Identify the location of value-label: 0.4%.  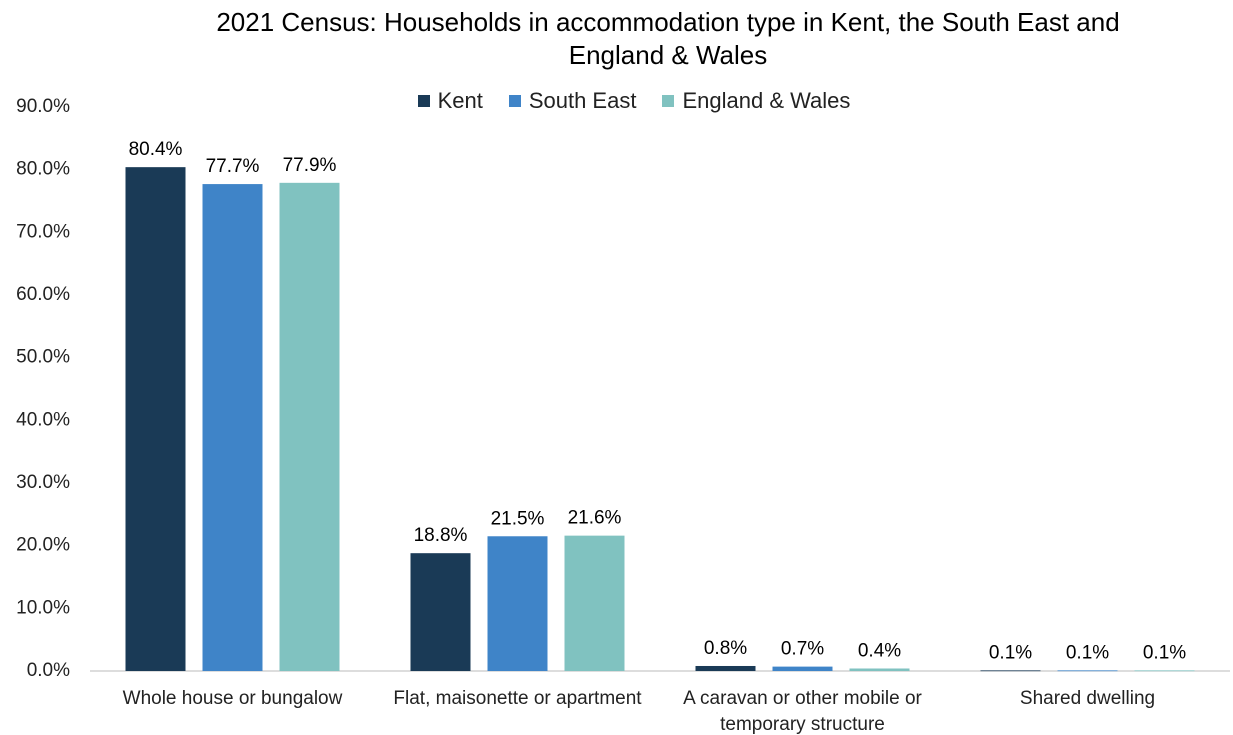
(879, 651).